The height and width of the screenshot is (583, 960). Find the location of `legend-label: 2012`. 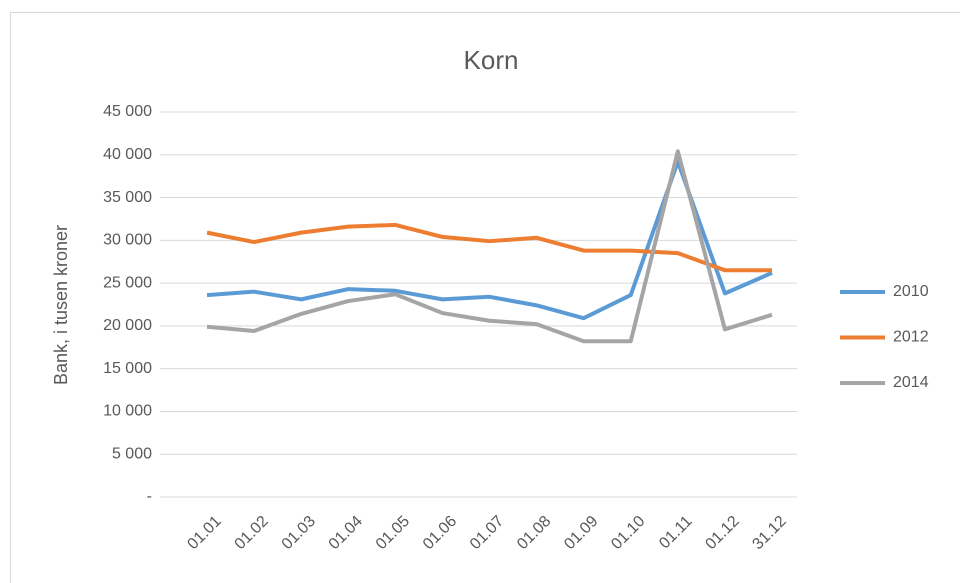

legend-label: 2012 is located at coordinates (911, 337).